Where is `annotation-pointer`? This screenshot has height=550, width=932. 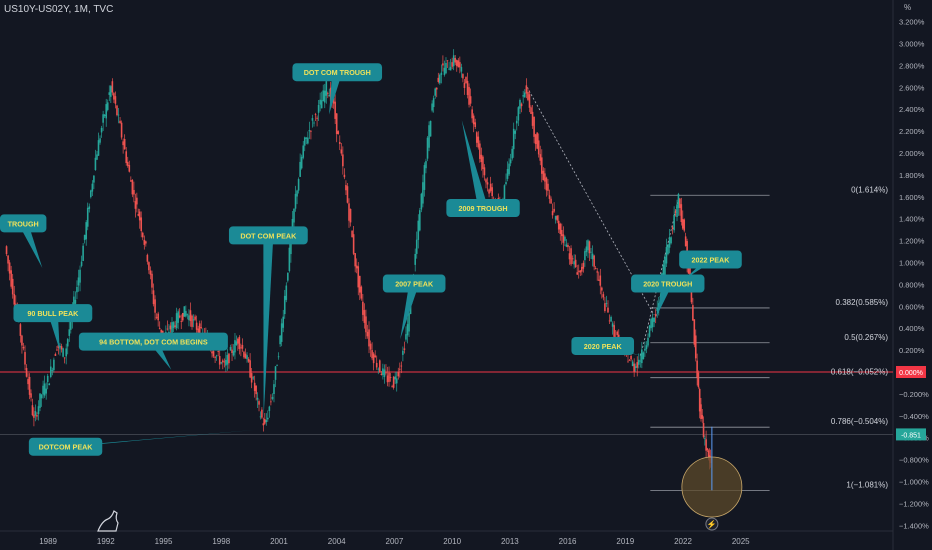
annotation-pointer is located at coordinates (53, 332).